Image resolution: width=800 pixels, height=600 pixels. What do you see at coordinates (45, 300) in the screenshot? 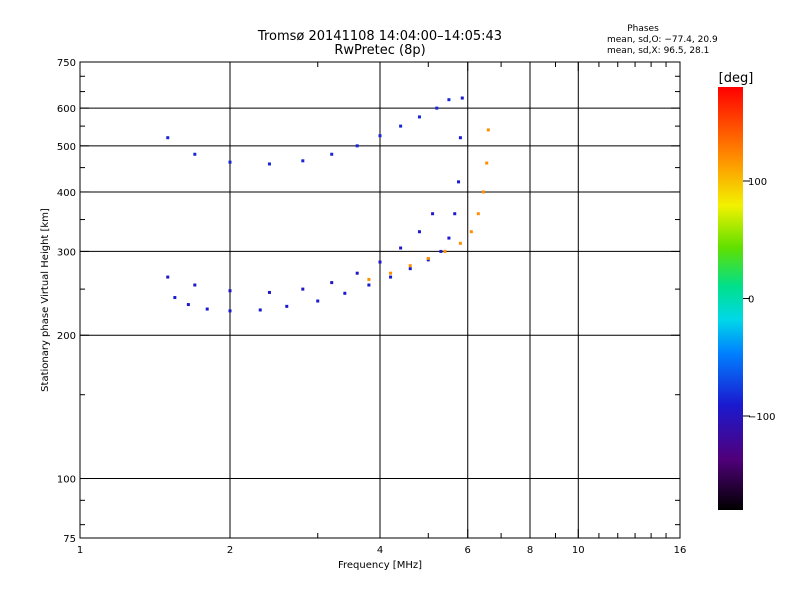
I see `y-axis-label: Stationary phase Virtual Height [km]` at bounding box center [45, 300].